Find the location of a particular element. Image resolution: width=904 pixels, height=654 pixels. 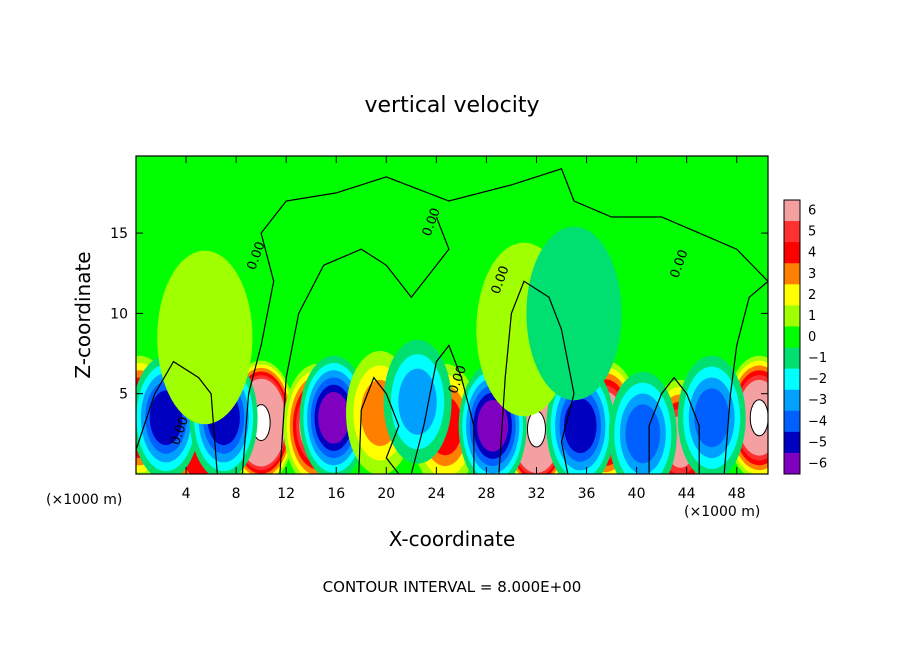

x-unit-left: (×1000 m) is located at coordinates (84, 500).